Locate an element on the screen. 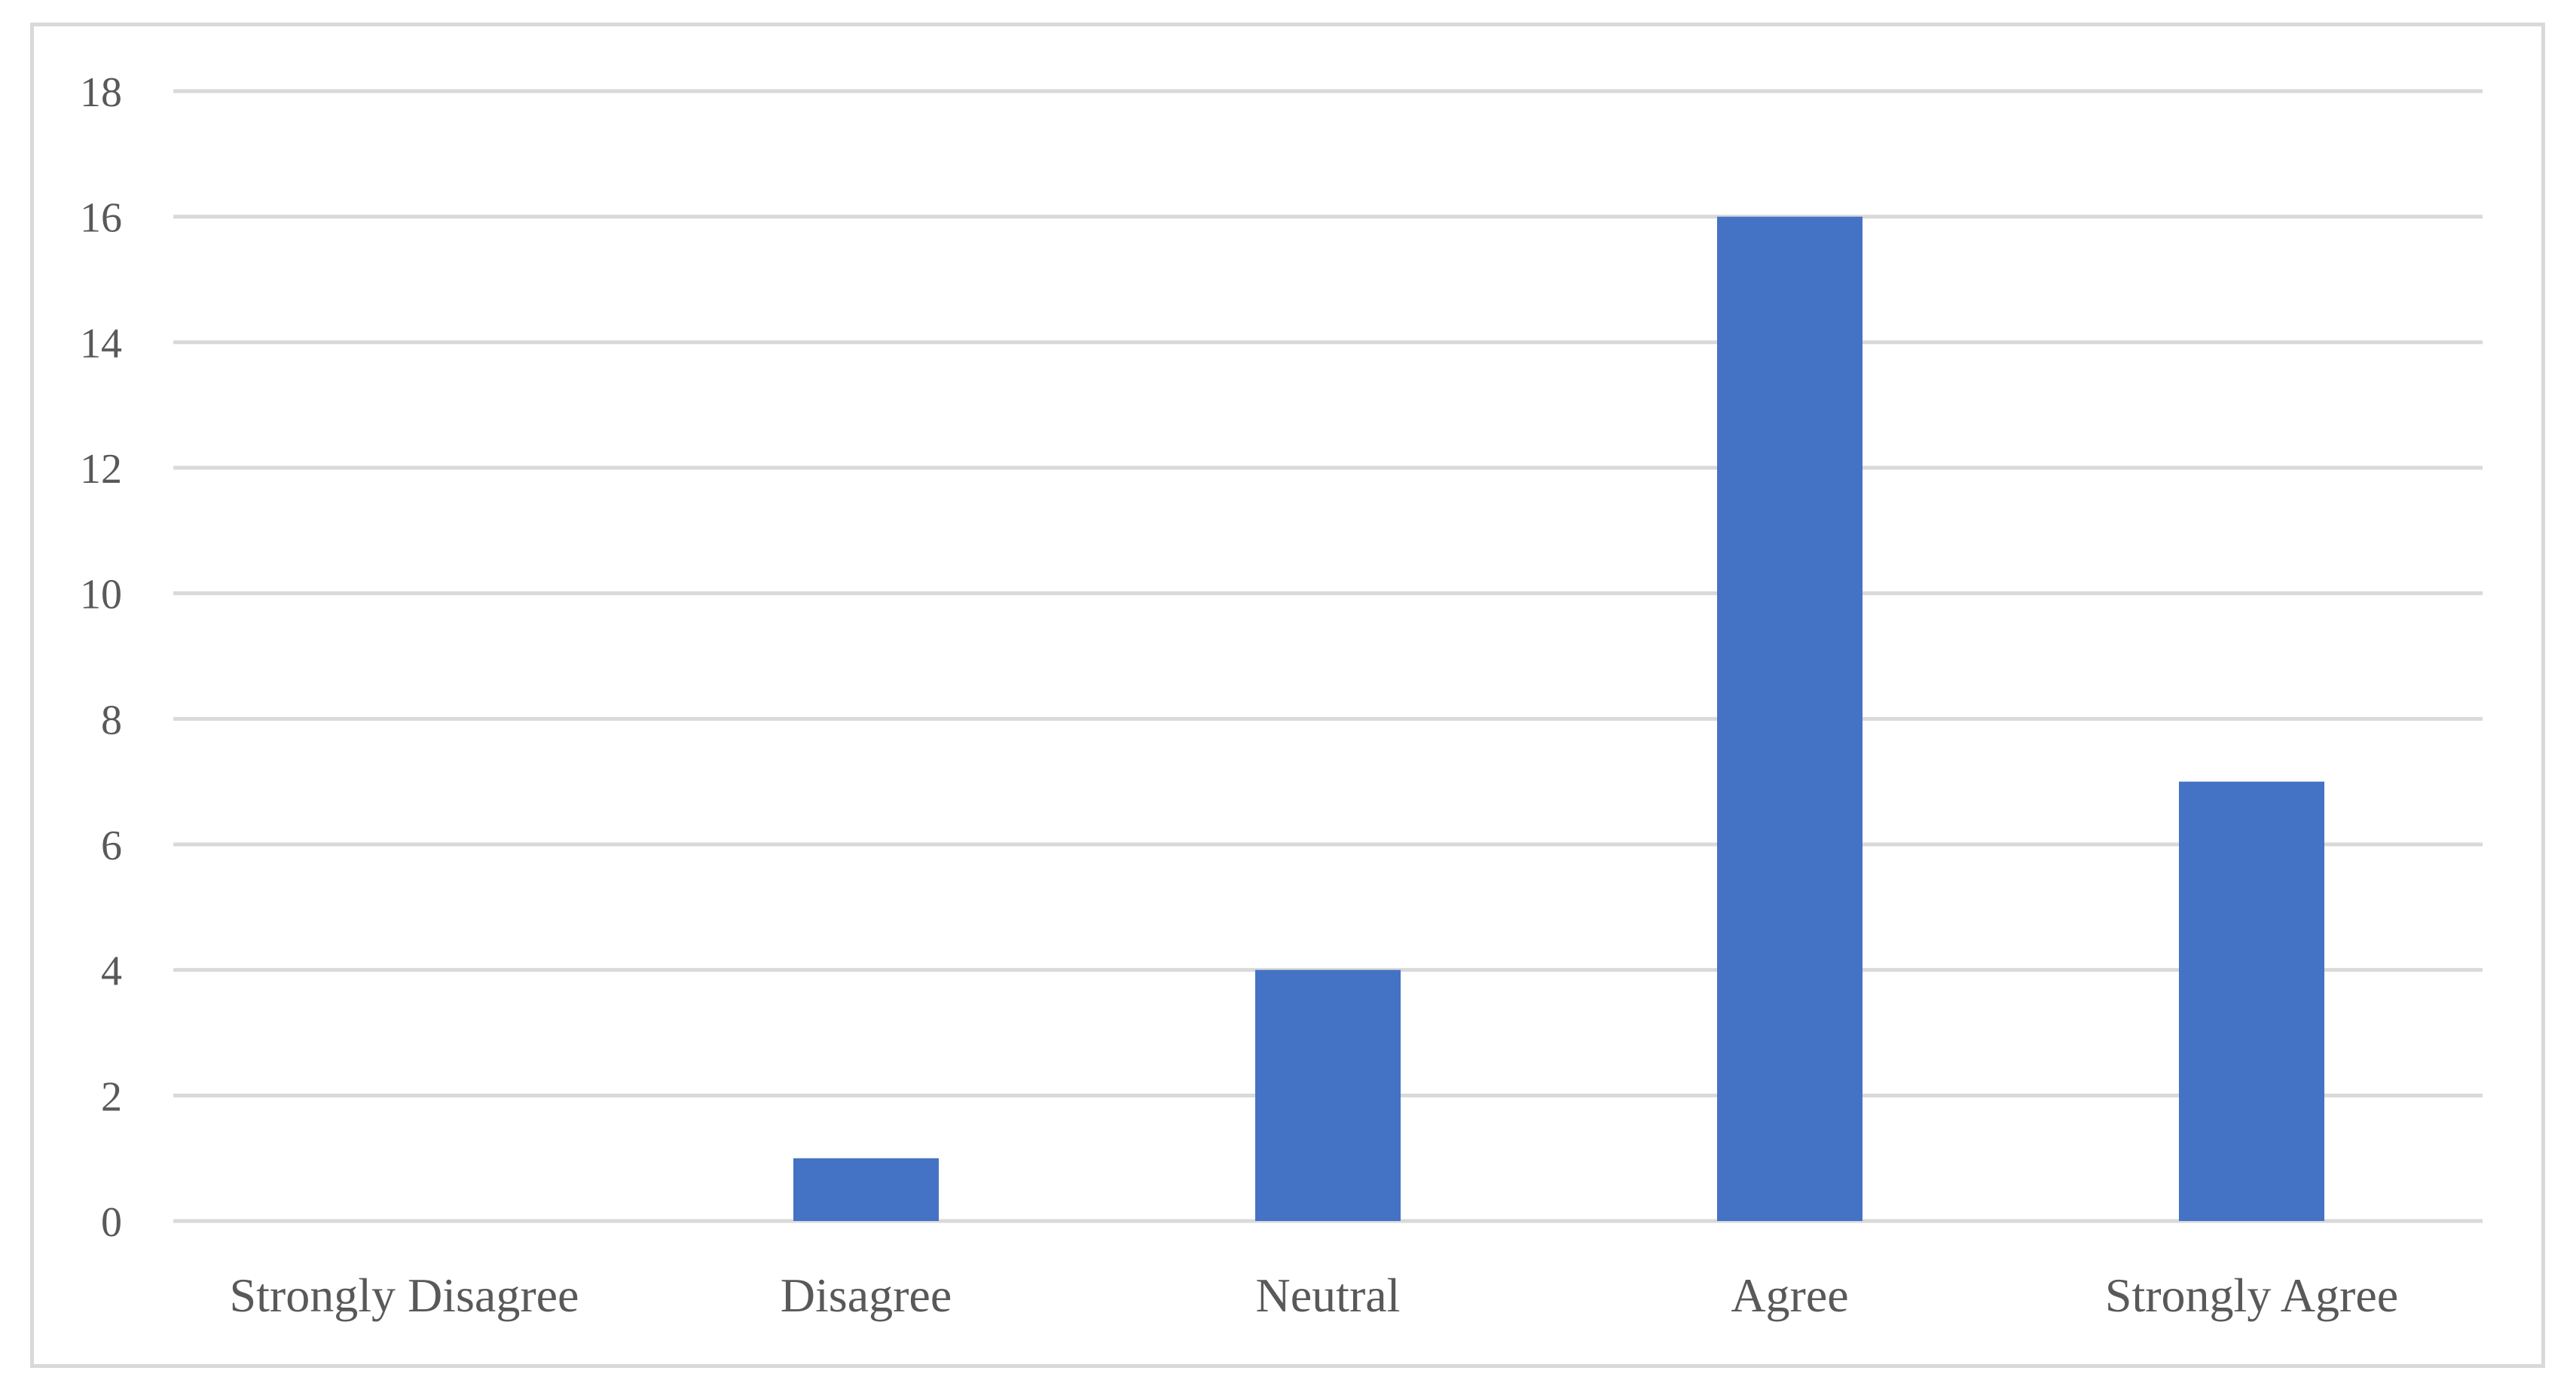 This screenshot has height=1392, width=2576. y-tick-label: 0 is located at coordinates (111, 1223).